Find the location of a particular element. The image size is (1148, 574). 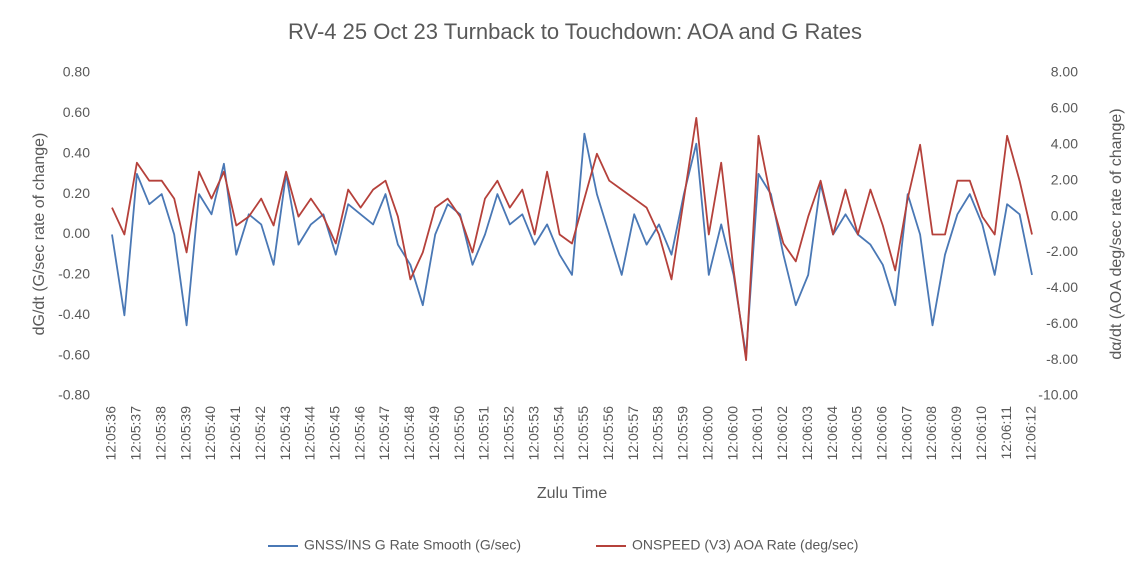

x-tick-label: 12:05:57 is located at coordinates (633, 433).